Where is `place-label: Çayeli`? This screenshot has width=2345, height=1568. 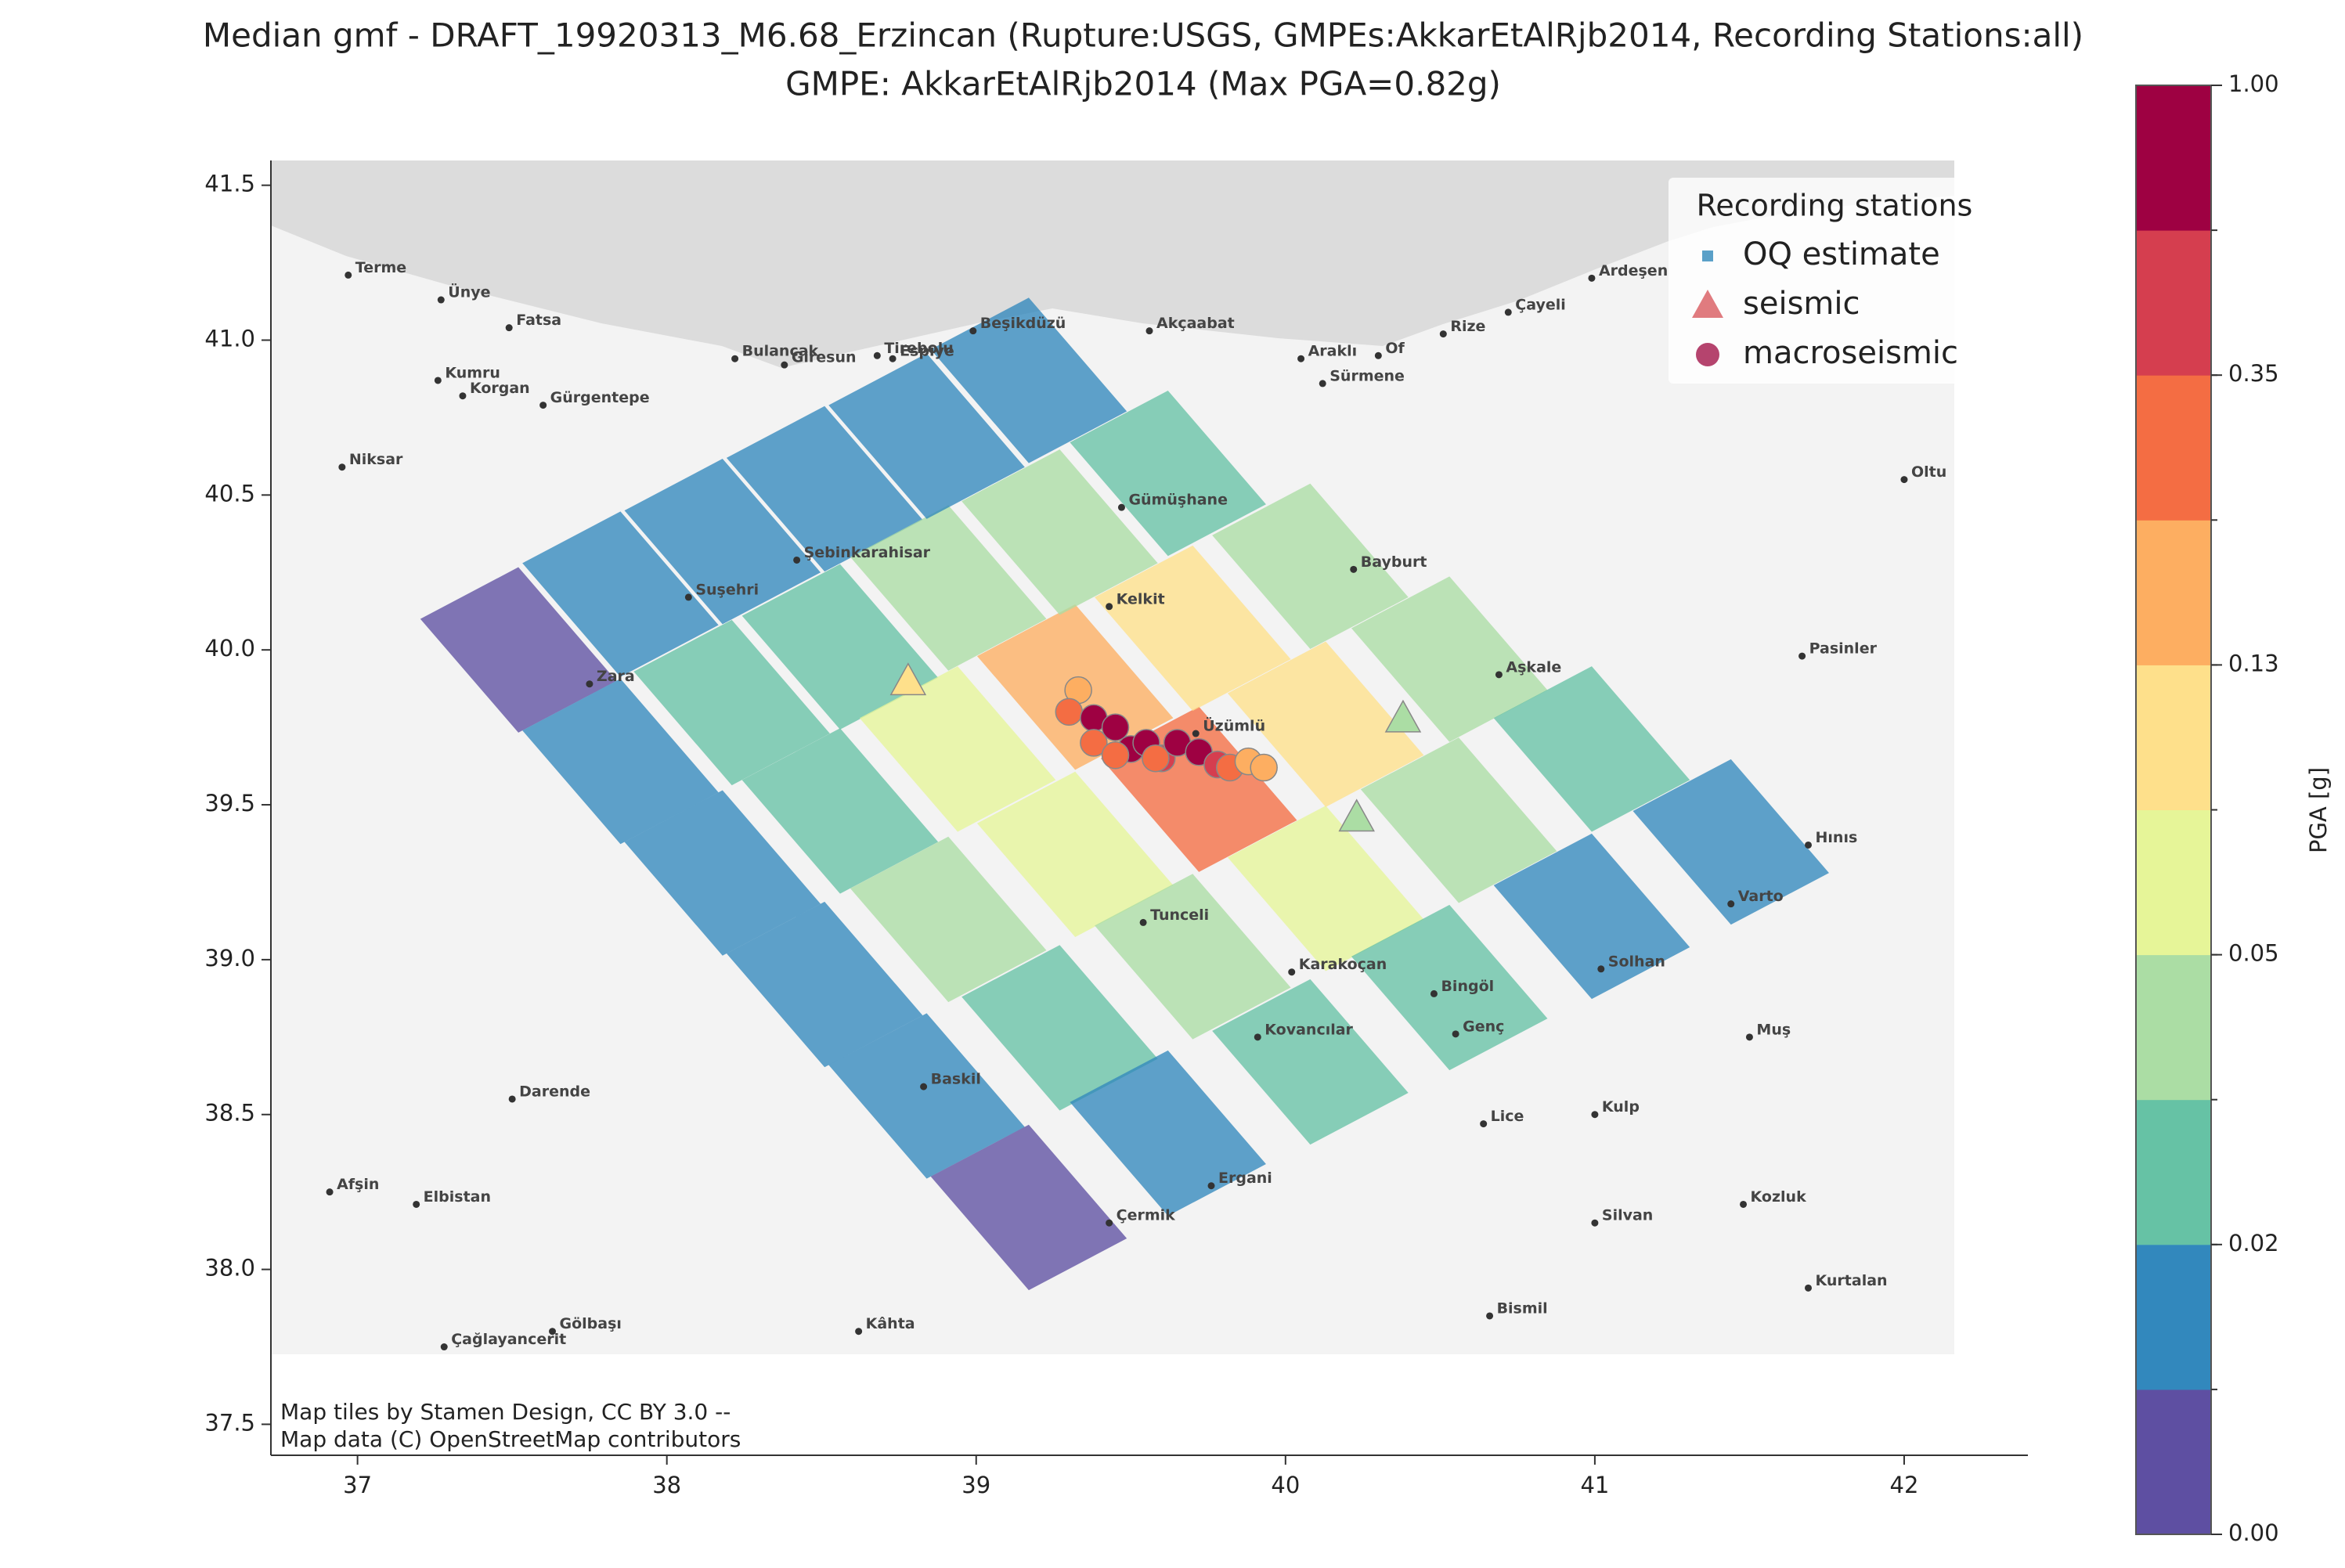 place-label: Çayeli is located at coordinates (1540, 304).